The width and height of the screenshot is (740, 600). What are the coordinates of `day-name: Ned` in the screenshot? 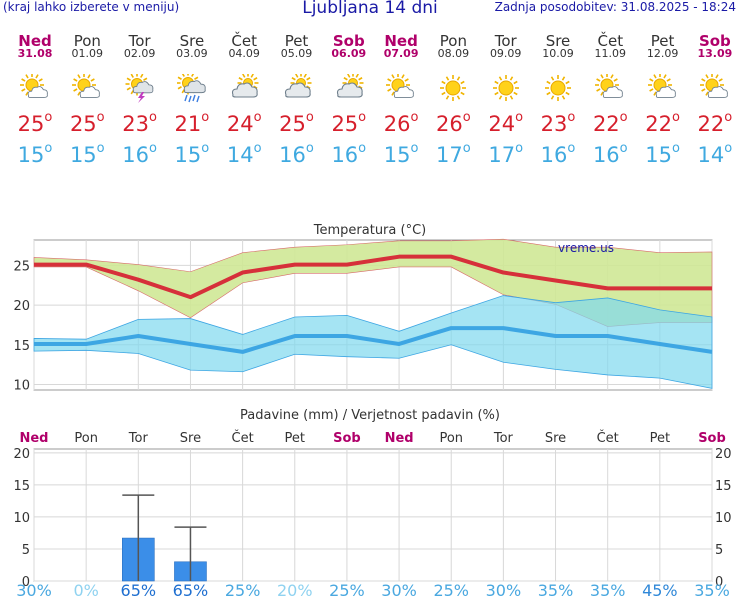 It's located at (401, 41).